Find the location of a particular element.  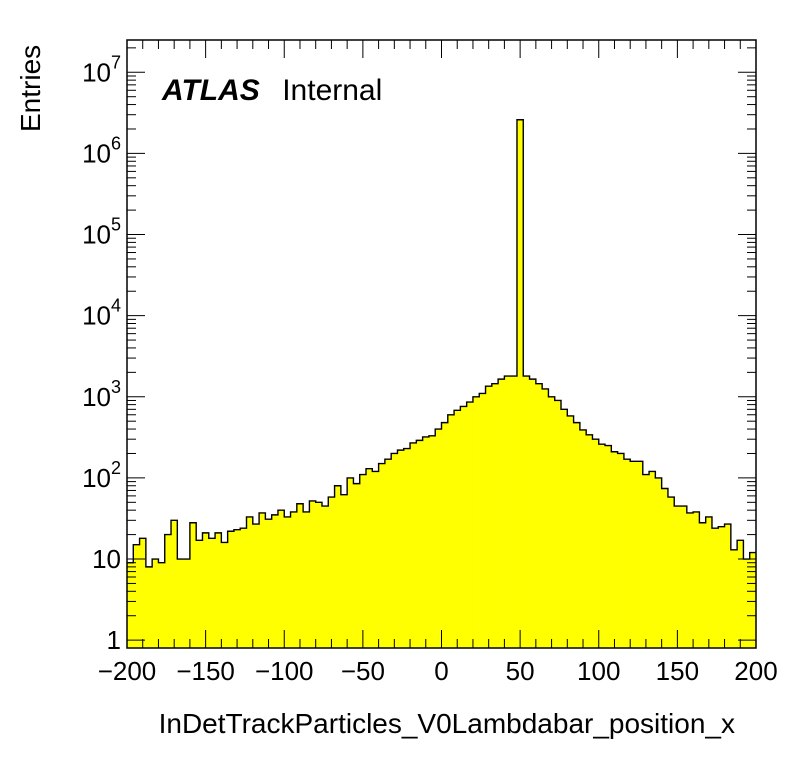

y-tick-labels: 1 10 10² 10³ 10⁴ 10⁵ 10⁶ 10⁷ is located at coordinates (101, 353).